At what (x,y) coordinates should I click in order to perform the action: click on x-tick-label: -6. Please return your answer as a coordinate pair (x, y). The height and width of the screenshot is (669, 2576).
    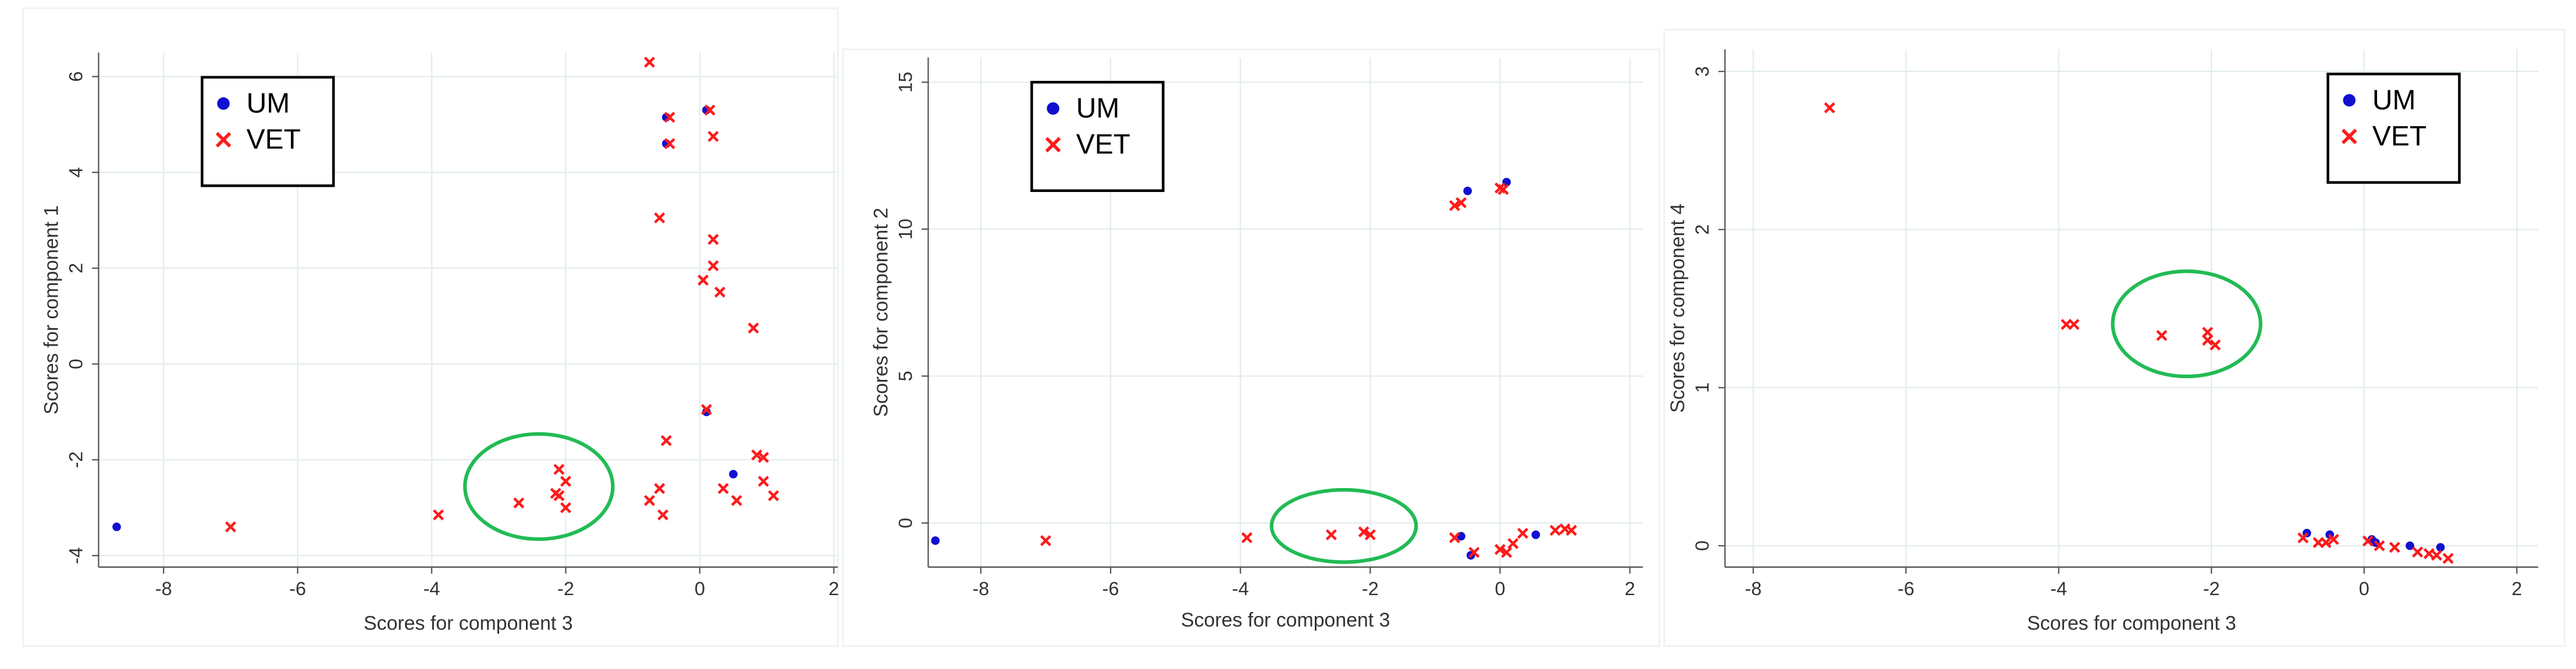
    Looking at the image, I should click on (298, 588).